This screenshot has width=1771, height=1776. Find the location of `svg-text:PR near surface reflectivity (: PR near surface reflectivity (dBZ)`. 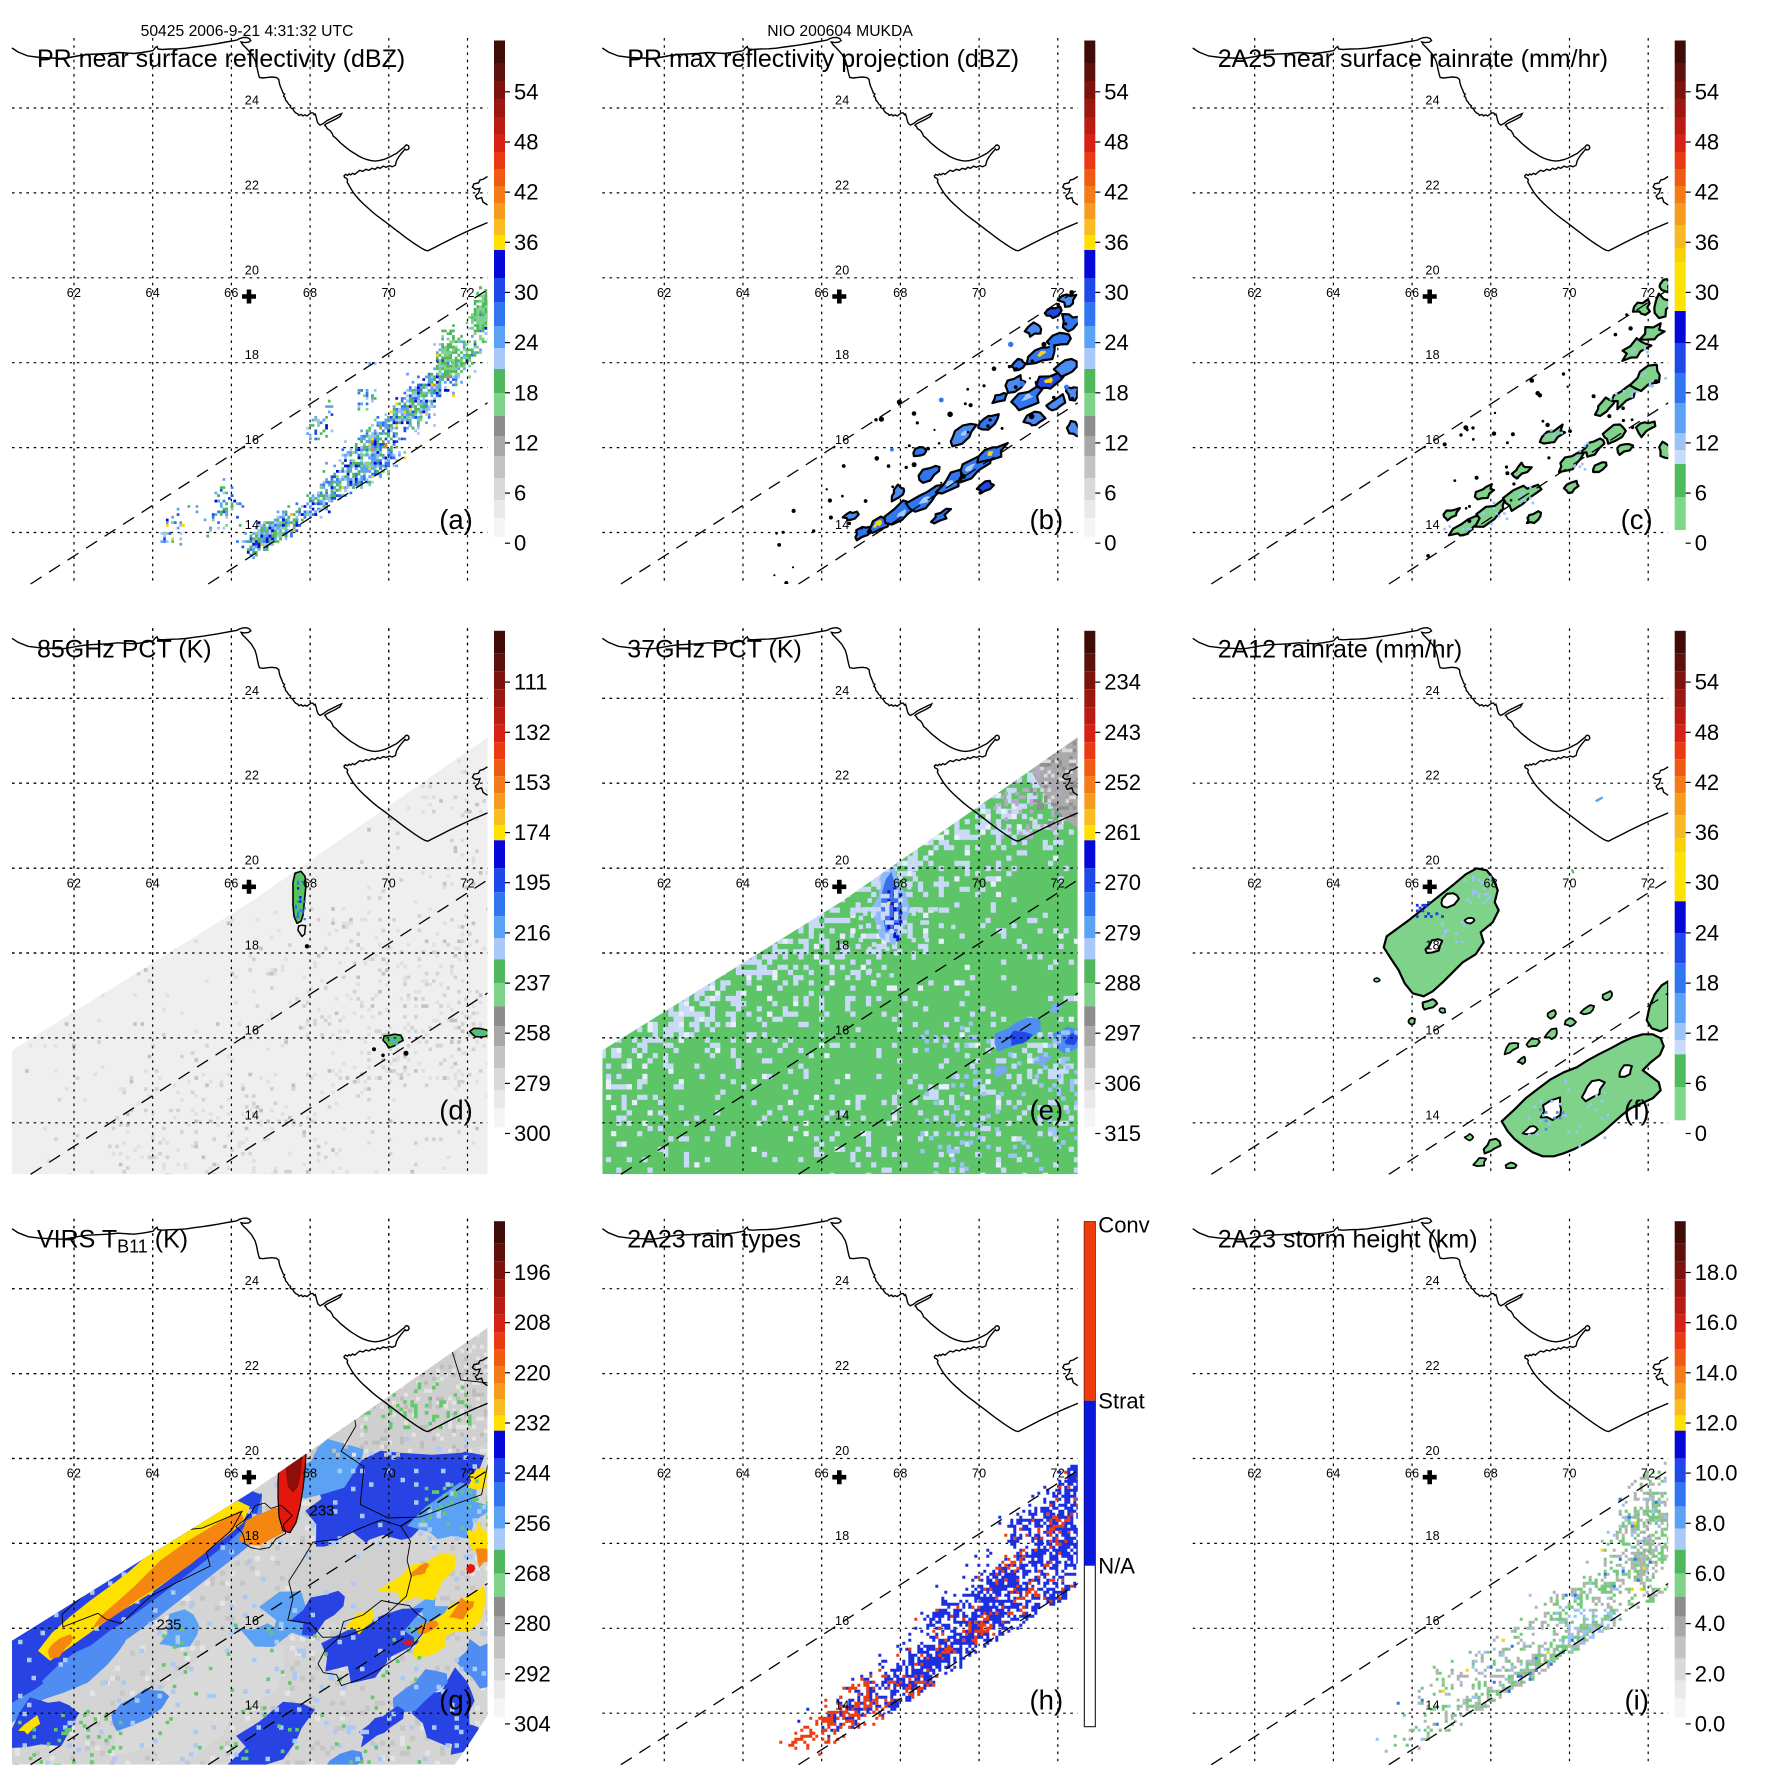

svg-text:PR near surface reflectivity (: PR near surface reflectivity (dBZ) is located at coordinates (221, 59).